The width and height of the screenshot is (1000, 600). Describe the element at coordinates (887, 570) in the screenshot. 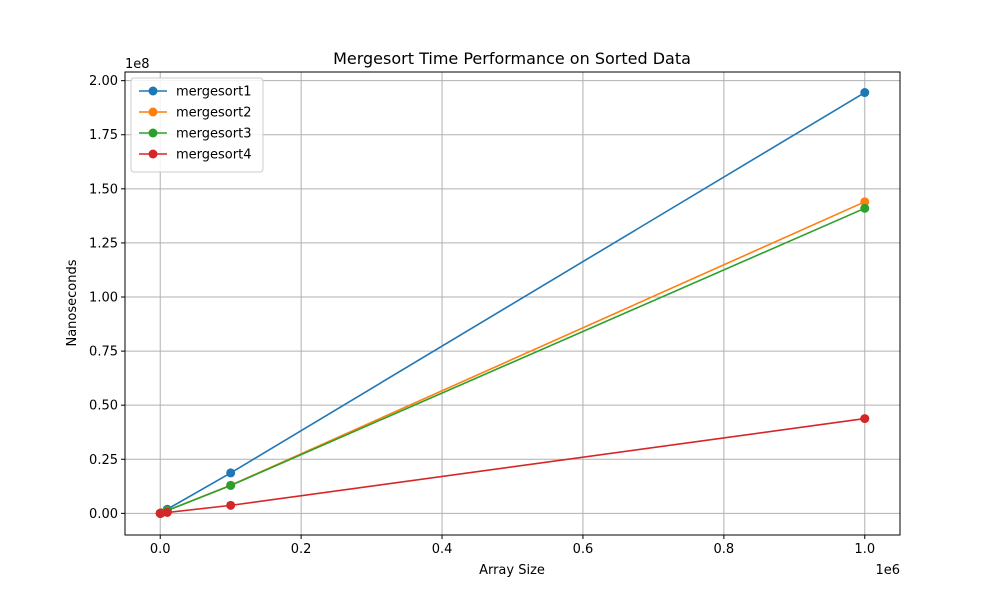

I see `x-offset-label: 1e6` at that location.